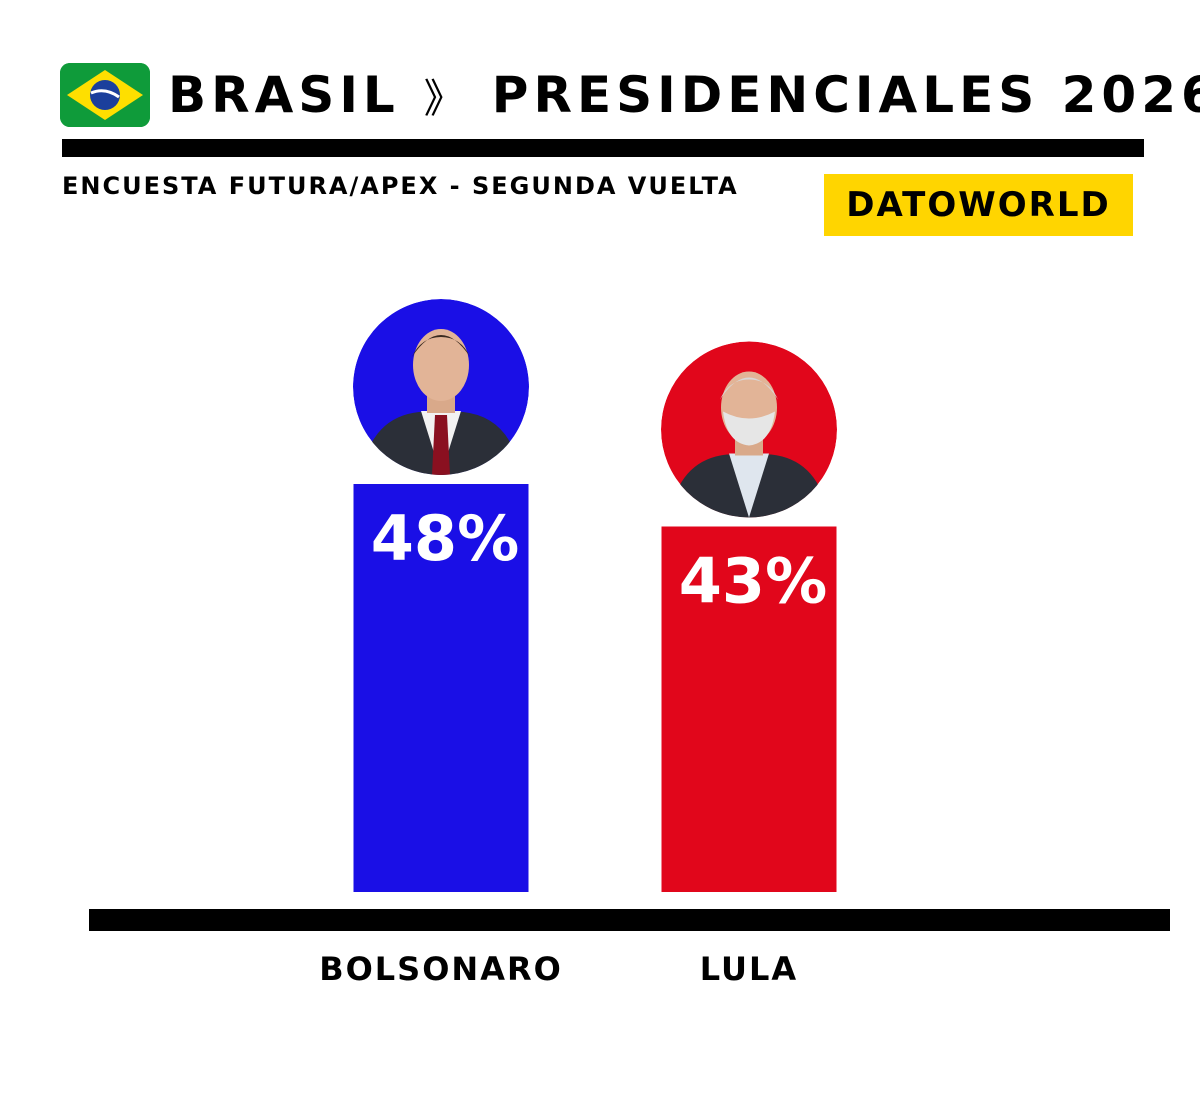 The height and width of the screenshot is (1114, 1200). What do you see at coordinates (629, 920) in the screenshot?
I see `x-axis-baseline` at bounding box center [629, 920].